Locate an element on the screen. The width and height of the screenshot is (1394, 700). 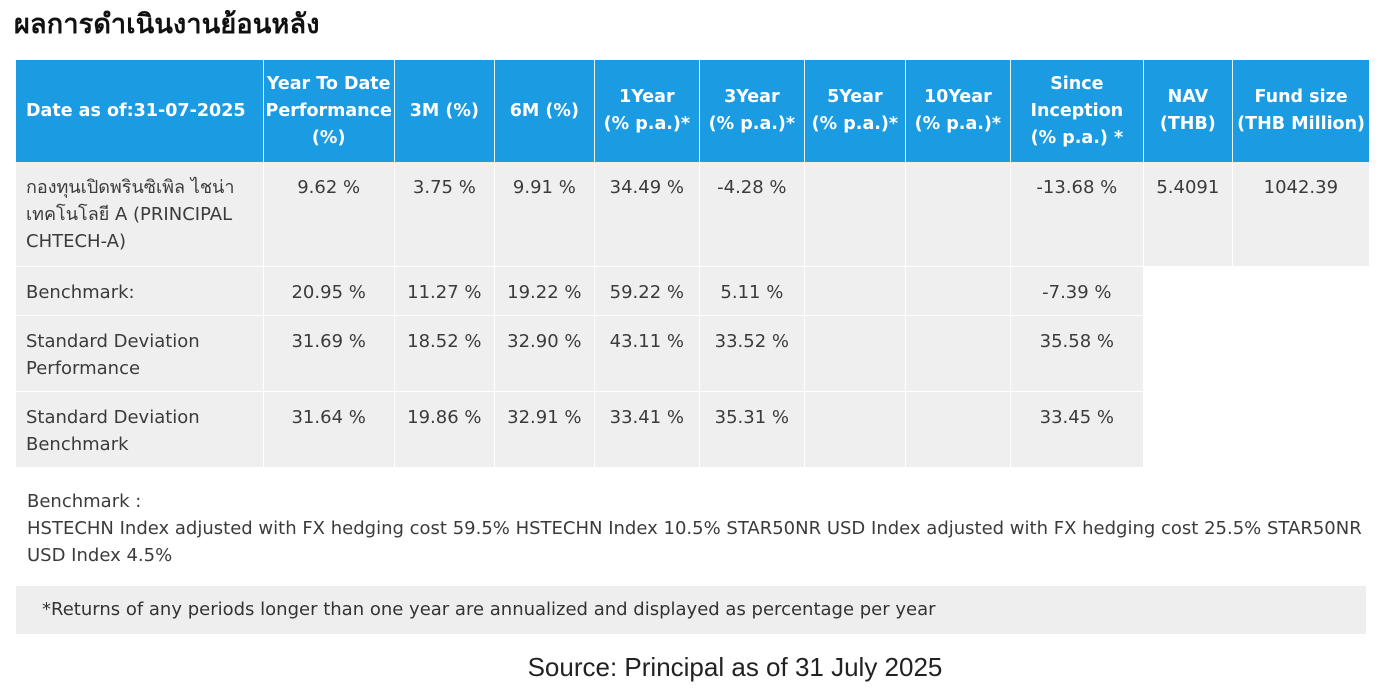
table-cell: 20.95 % is located at coordinates (329, 291).